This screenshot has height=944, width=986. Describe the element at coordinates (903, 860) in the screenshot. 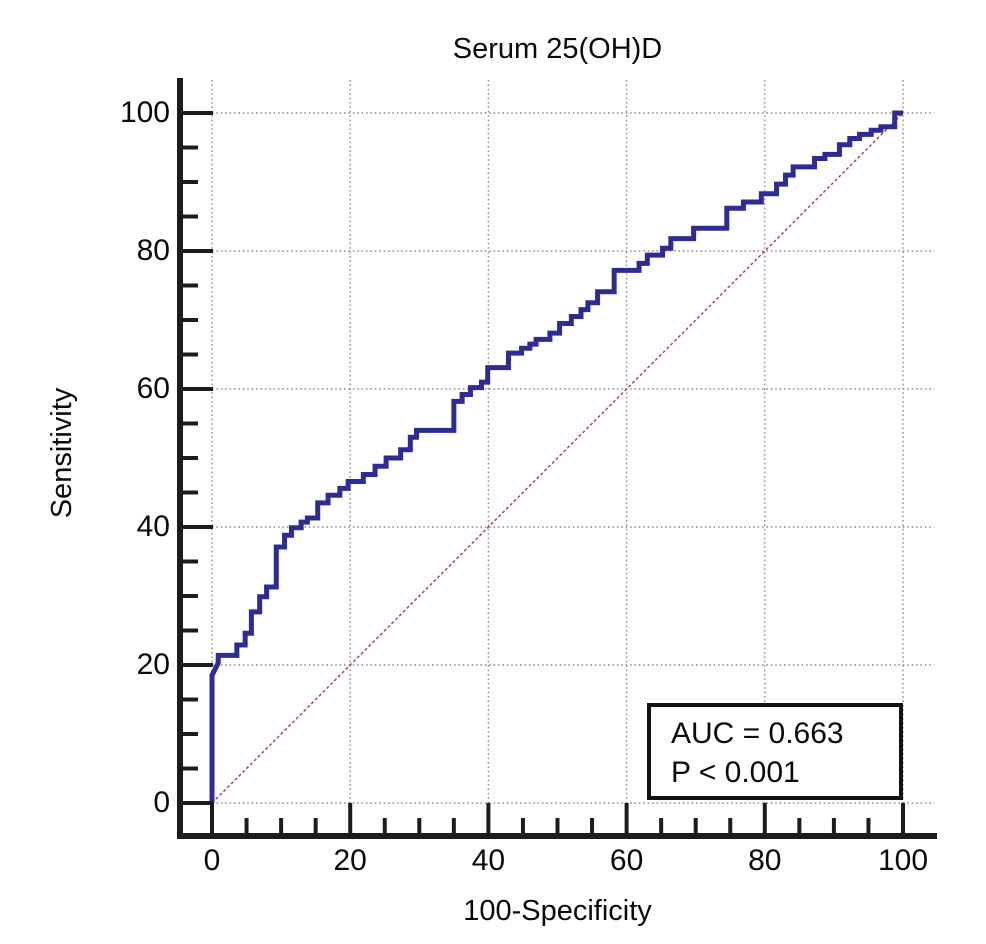

I see `x-tick-label-100: 100` at that location.